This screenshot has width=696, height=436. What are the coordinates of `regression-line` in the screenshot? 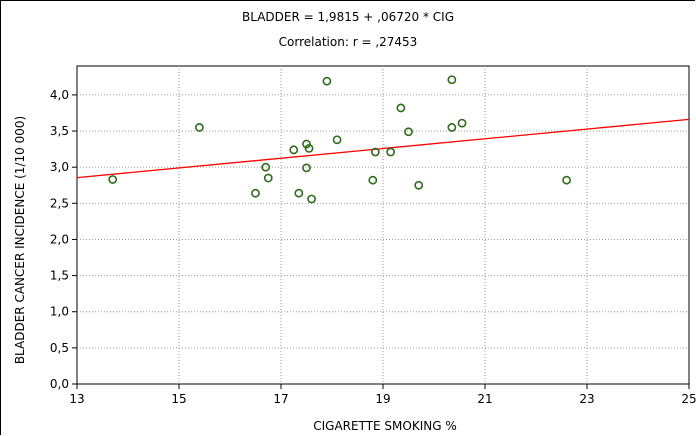 It's located at (383, 148).